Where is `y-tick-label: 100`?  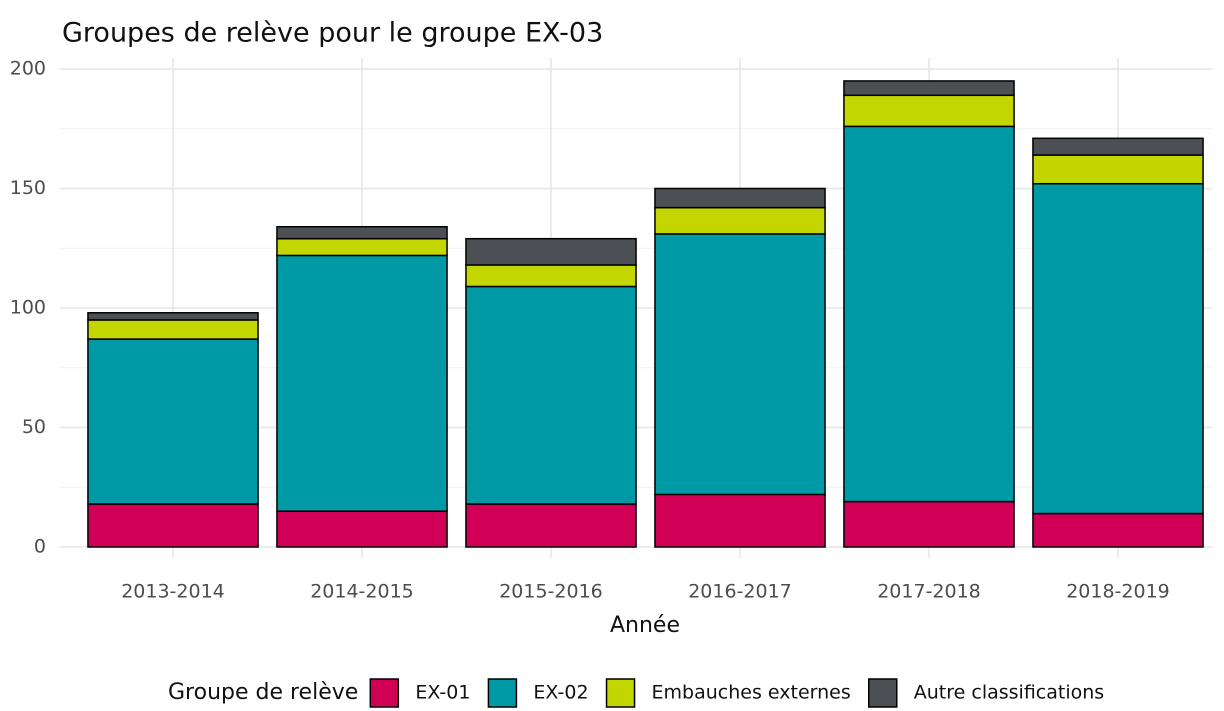 y-tick-label: 100 is located at coordinates (28, 308).